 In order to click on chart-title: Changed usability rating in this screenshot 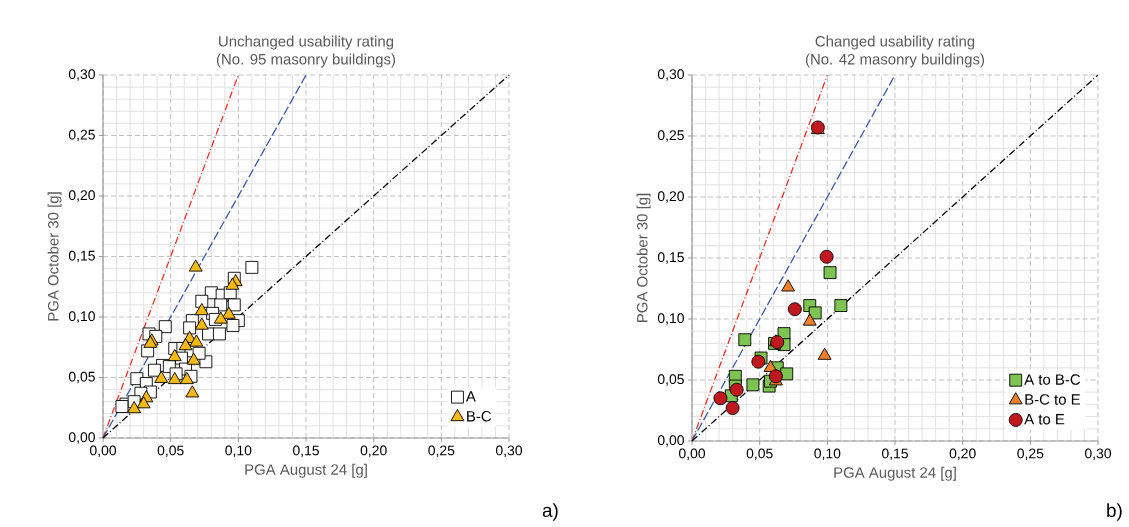, I will do `click(895, 42)`.